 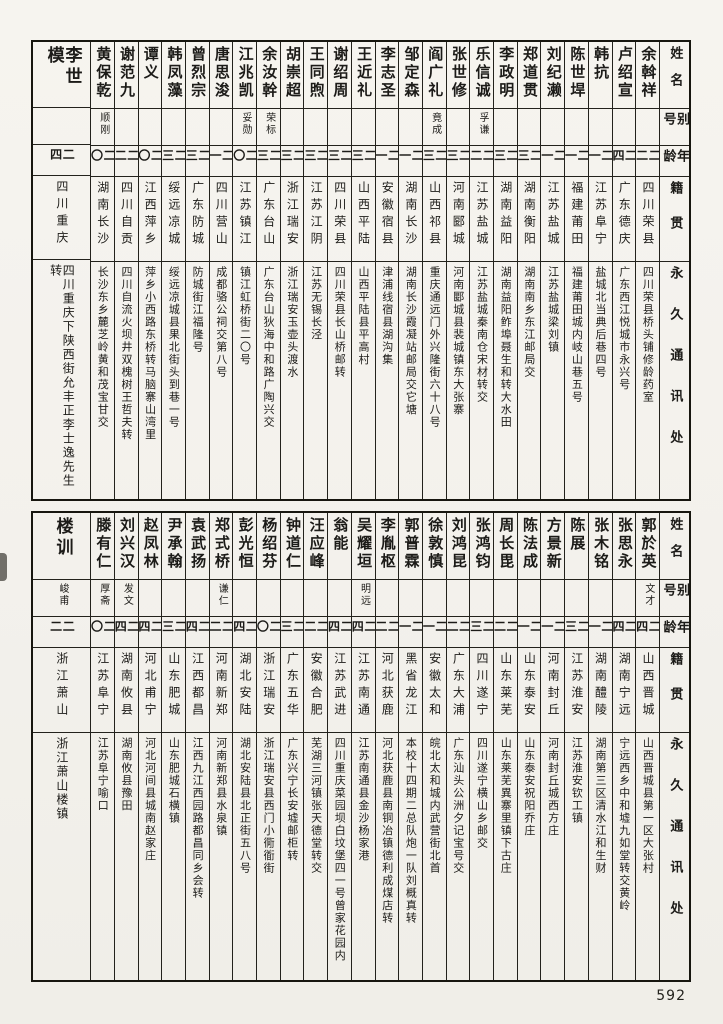 What do you see at coordinates (197, 219) in the screenshot?
I see `native-place-cell: 广东防城` at bounding box center [197, 219].